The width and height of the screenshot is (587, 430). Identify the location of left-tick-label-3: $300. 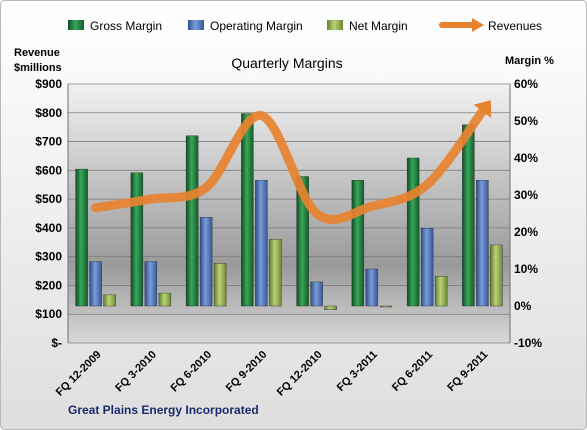
(48, 257).